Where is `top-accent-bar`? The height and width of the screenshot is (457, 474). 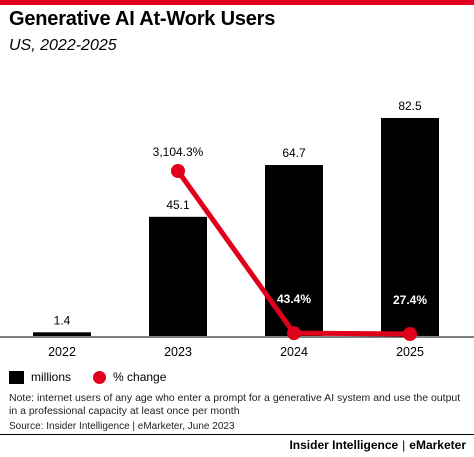 top-accent-bar is located at coordinates (237, 2).